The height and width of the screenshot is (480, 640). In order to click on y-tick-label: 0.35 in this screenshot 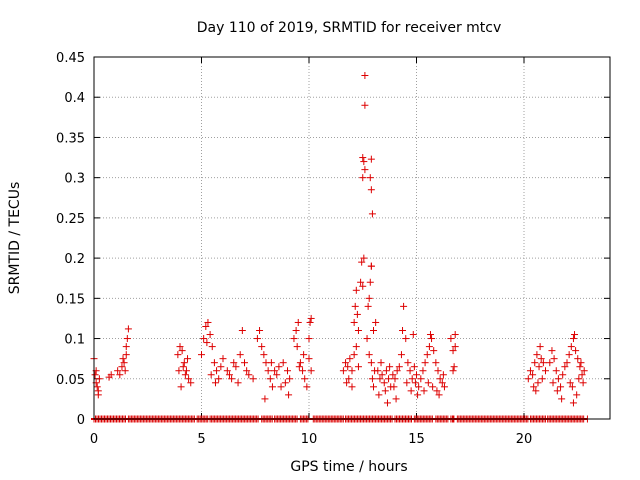, I will do `click(70, 138)`.